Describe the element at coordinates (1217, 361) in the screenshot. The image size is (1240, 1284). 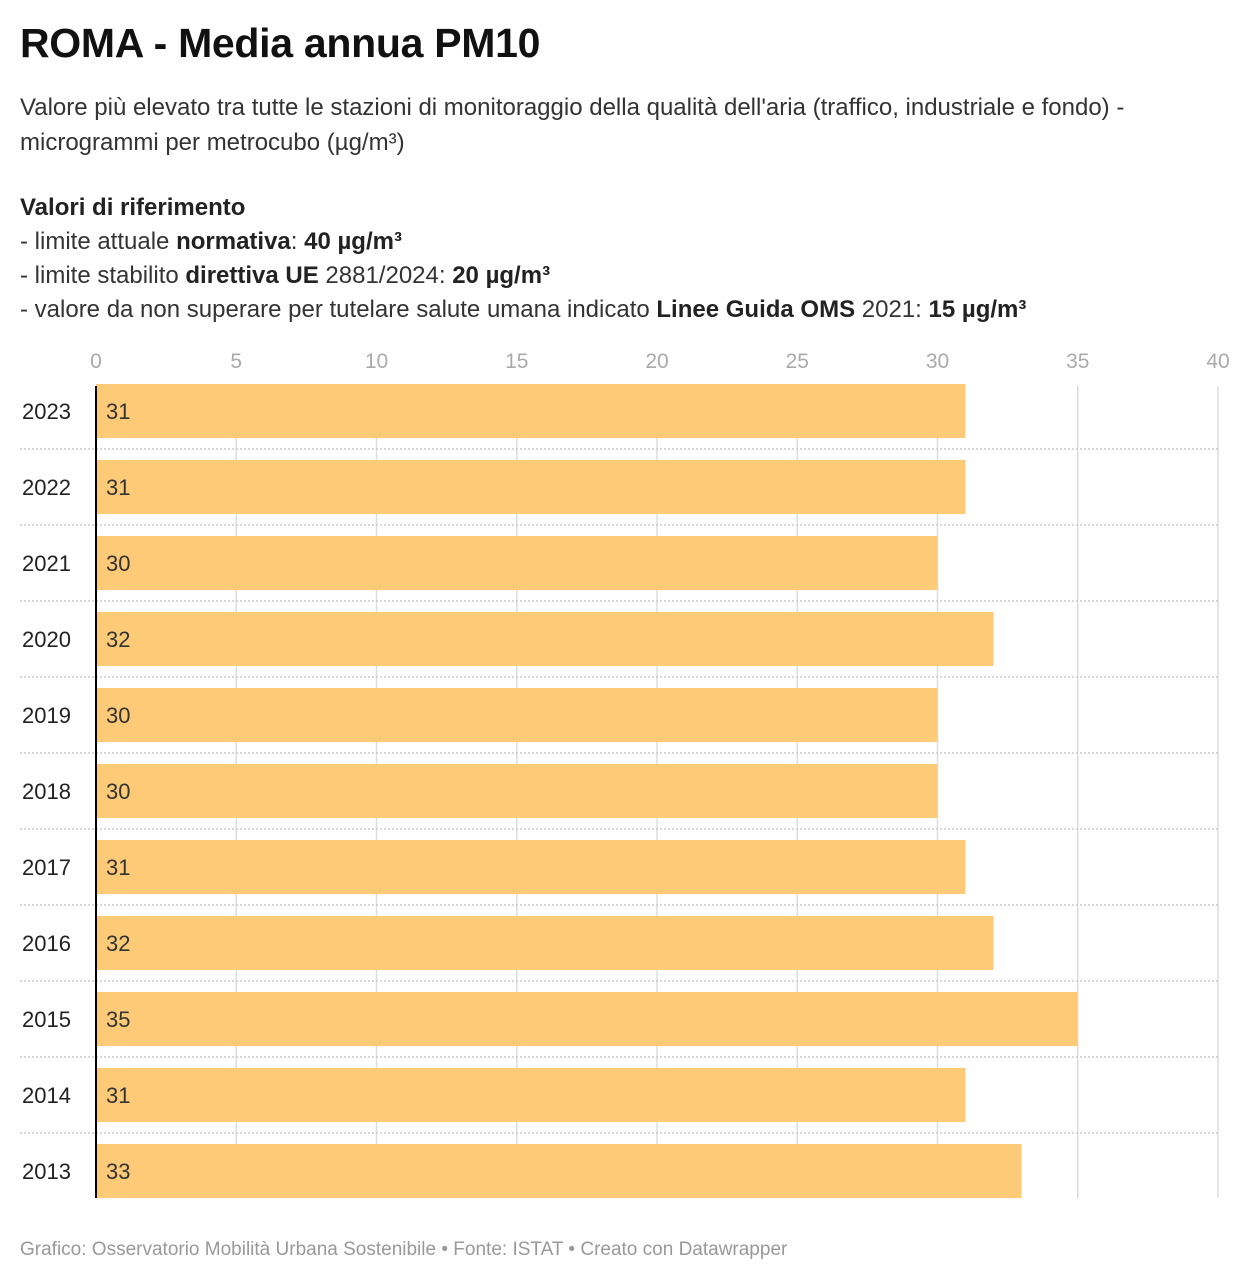
I see `x-tick-label: 40` at that location.